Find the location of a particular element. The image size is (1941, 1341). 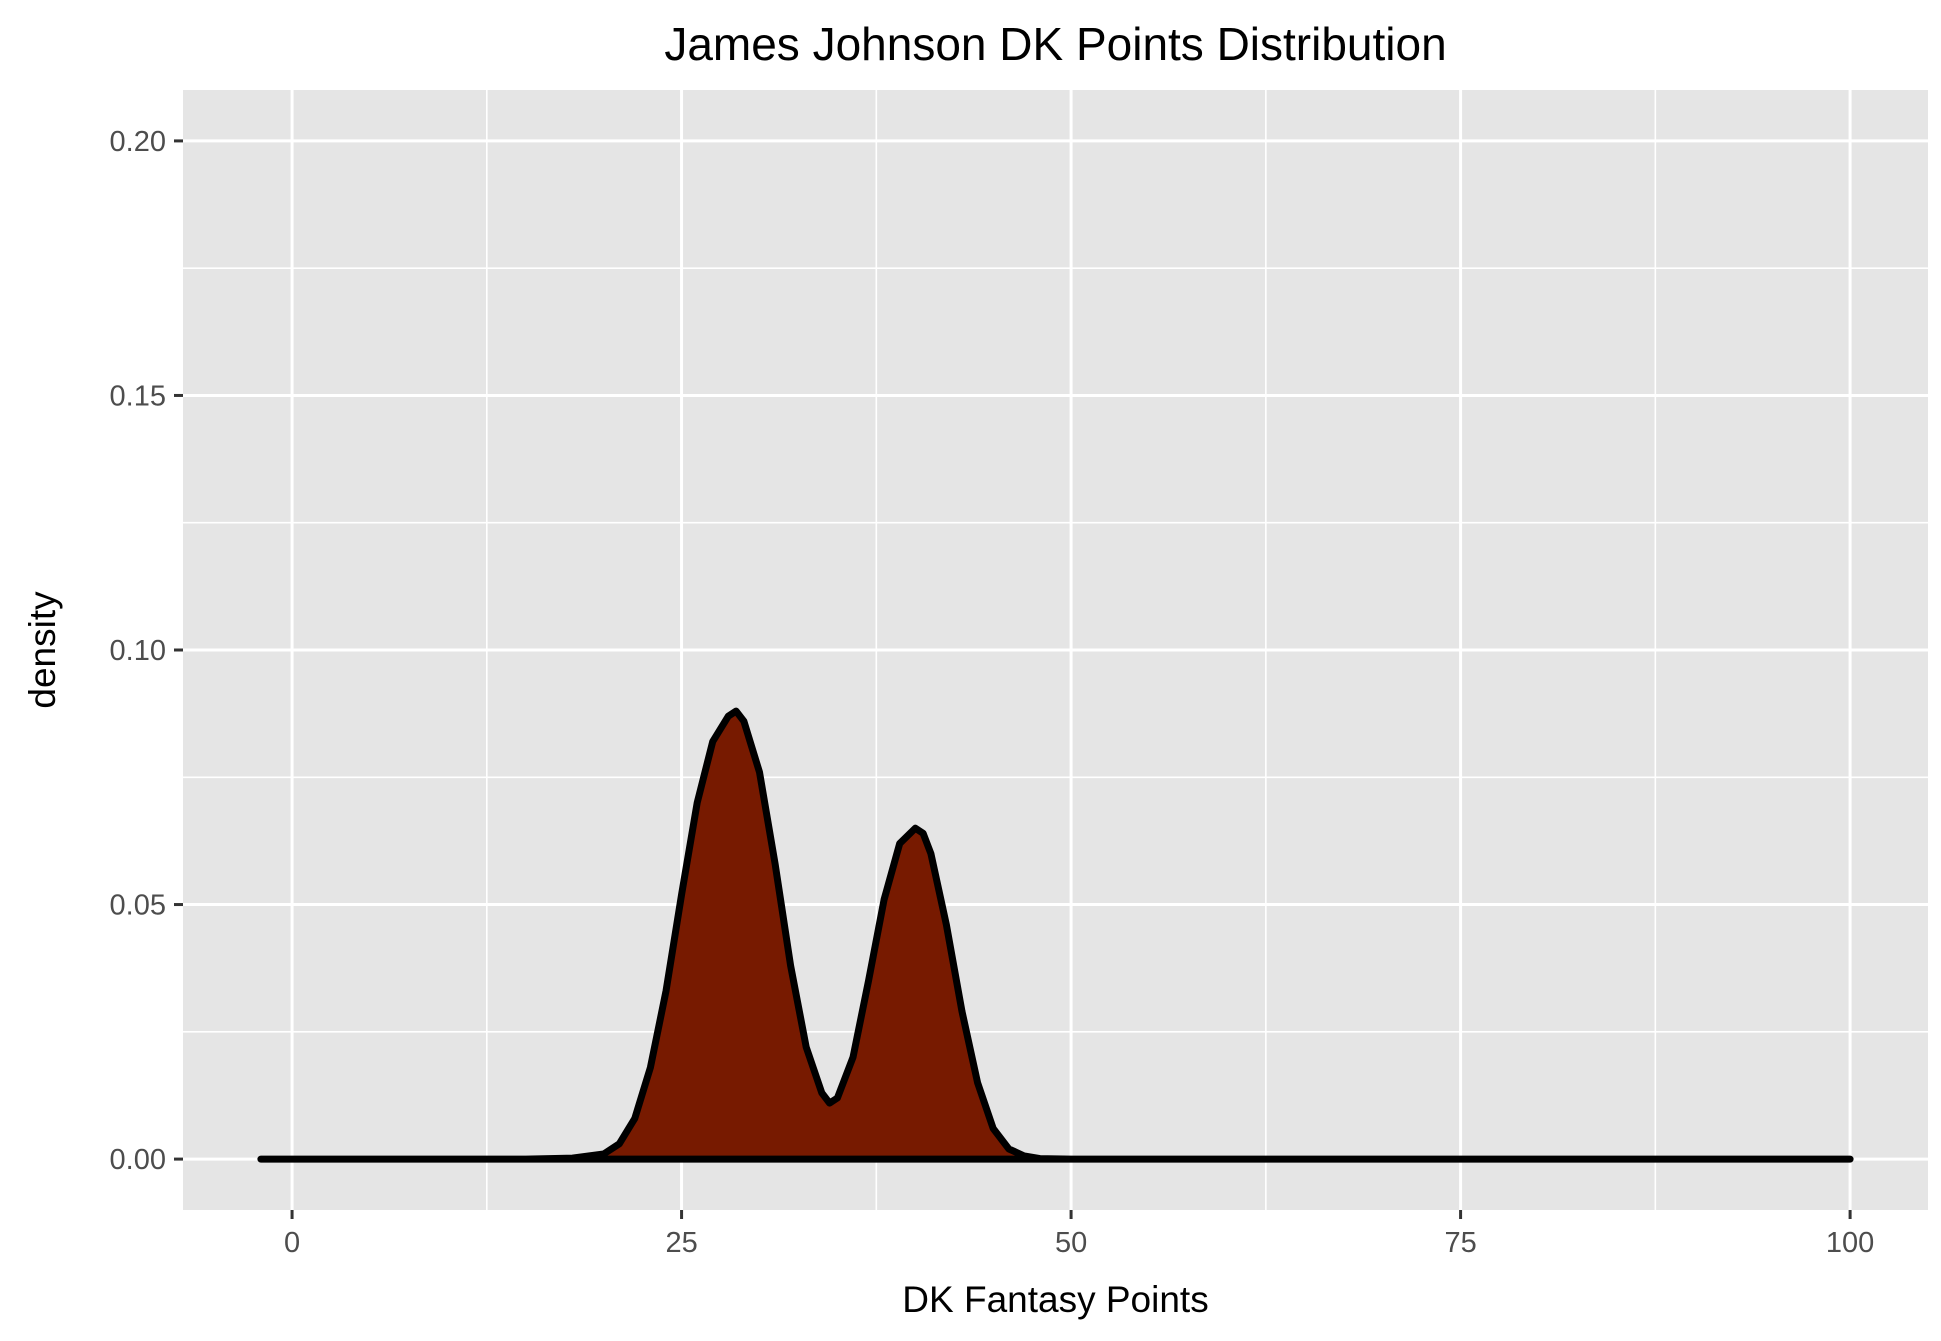

y-tick-label: 0.00 is located at coordinates (138, 1160).